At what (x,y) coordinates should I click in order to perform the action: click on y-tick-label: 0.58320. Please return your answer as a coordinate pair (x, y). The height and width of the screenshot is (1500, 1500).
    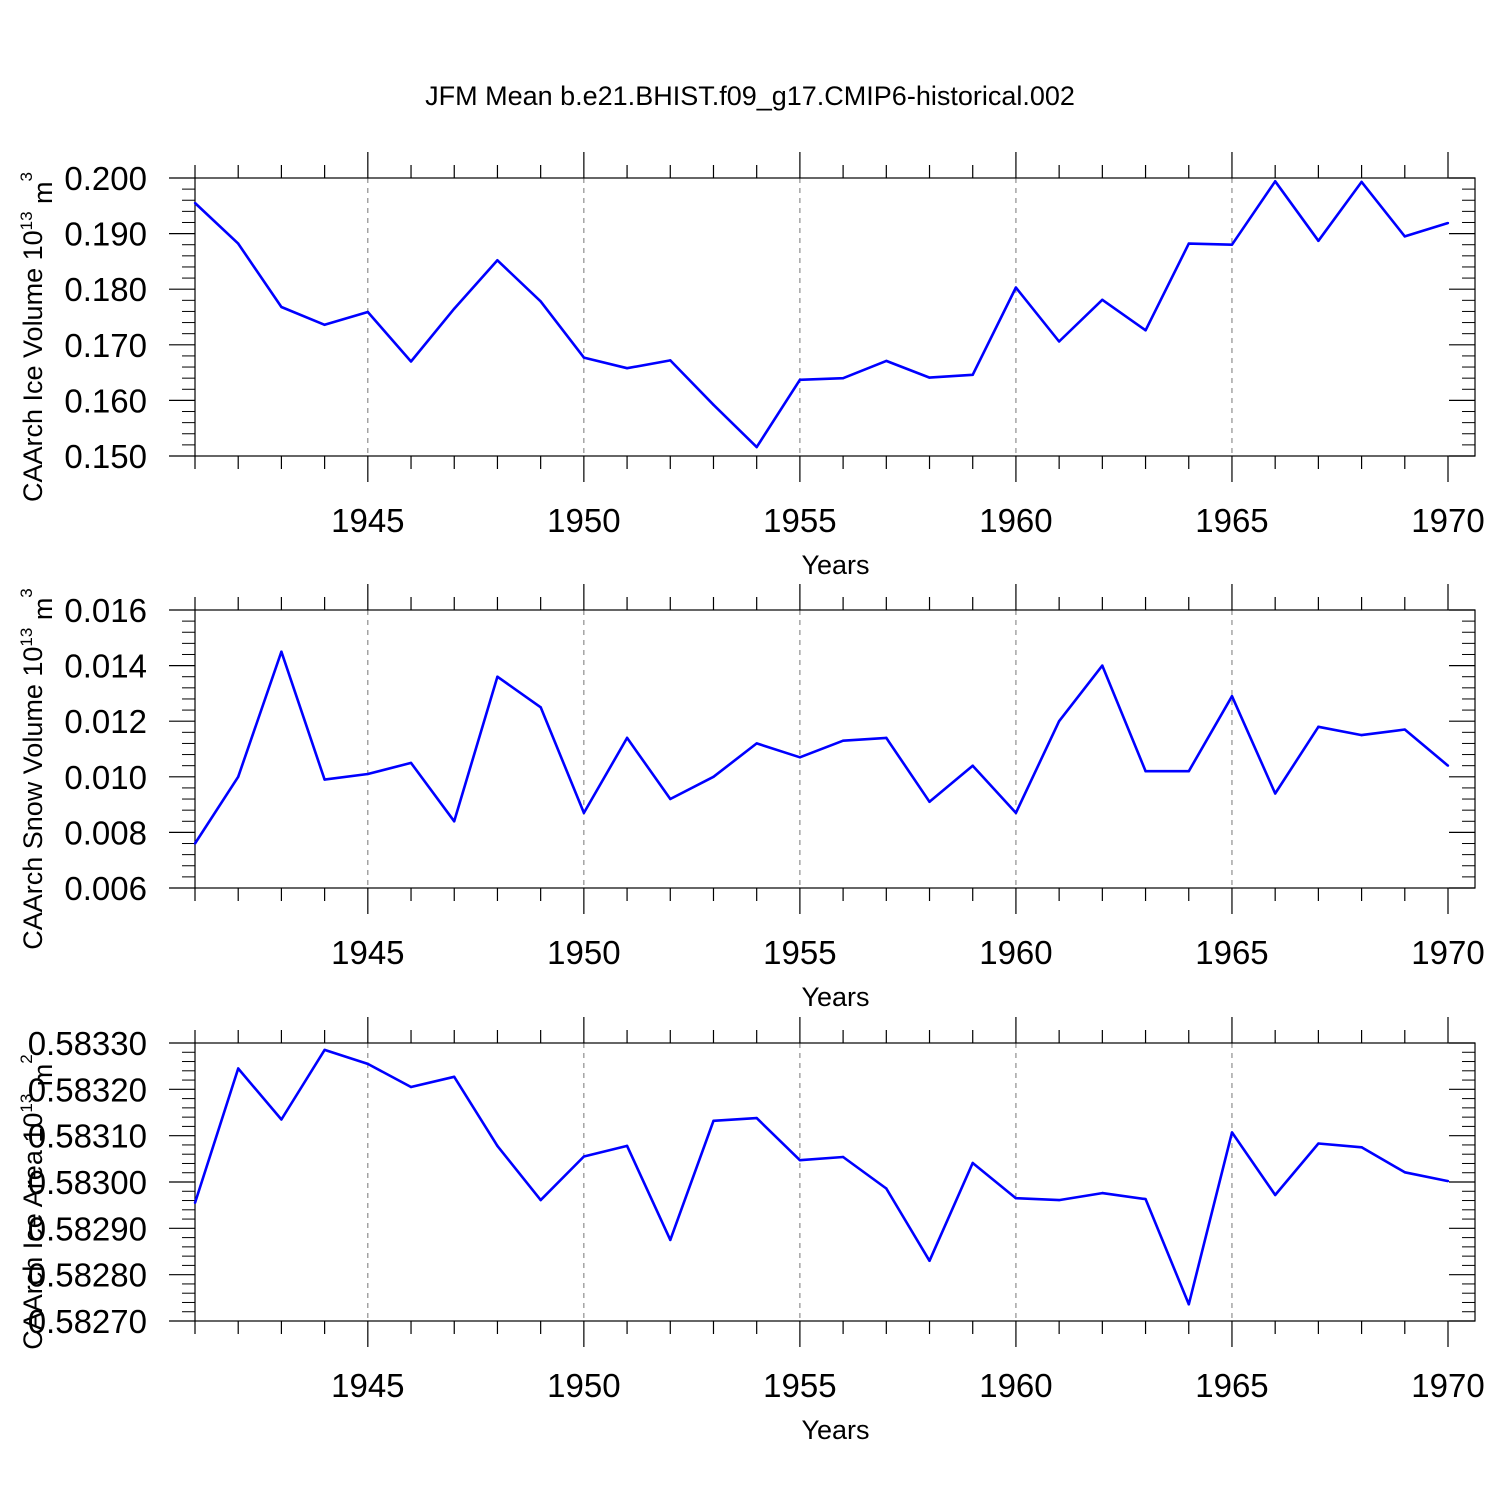
    Looking at the image, I should click on (87, 1089).